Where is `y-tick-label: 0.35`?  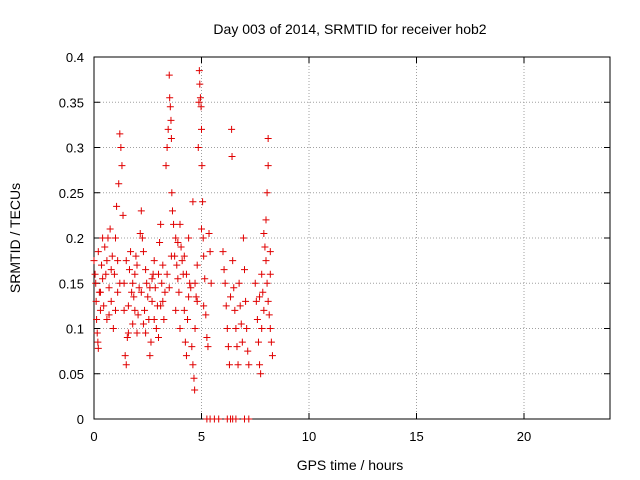
y-tick-label: 0.35 is located at coordinates (71, 102).